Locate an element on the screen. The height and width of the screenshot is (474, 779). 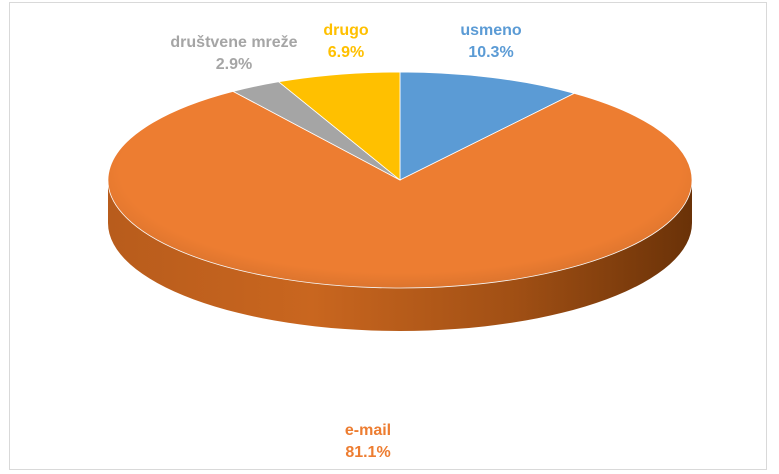
data-label-value-drustvene-mreze: 2.9% is located at coordinates (234, 64).